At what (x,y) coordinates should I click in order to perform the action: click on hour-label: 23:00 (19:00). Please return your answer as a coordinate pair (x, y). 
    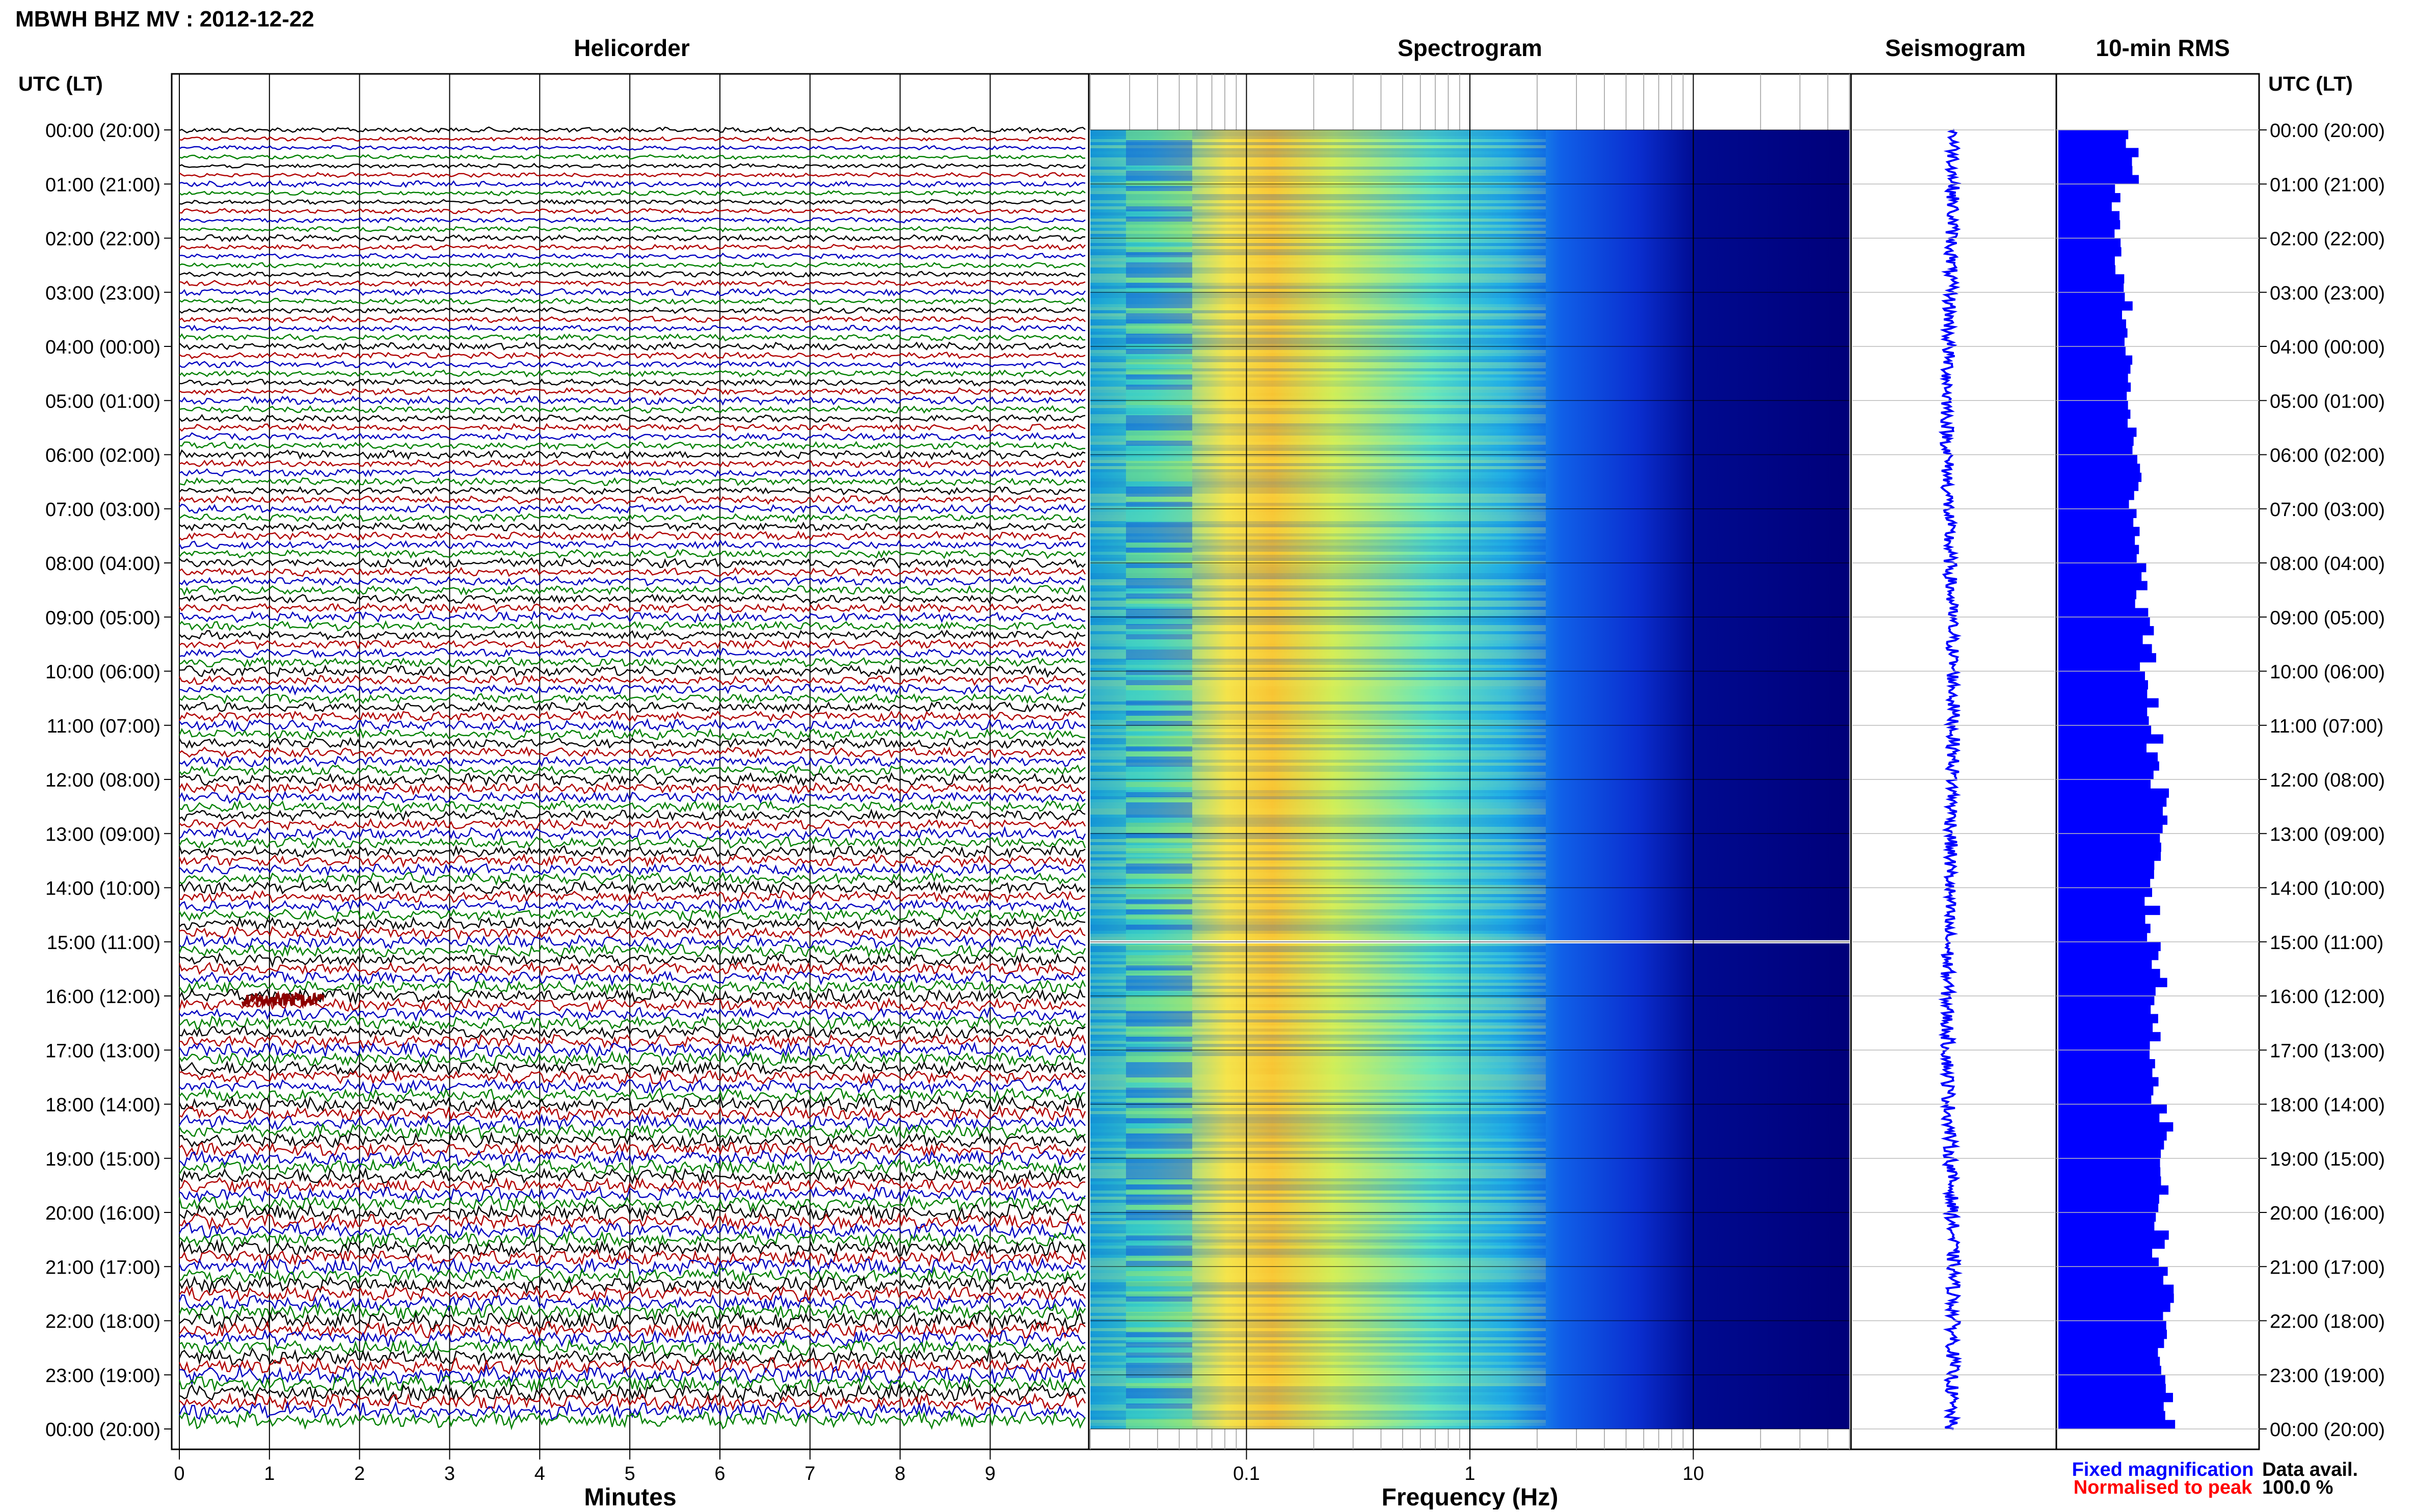
    Looking at the image, I should click on (2327, 1376).